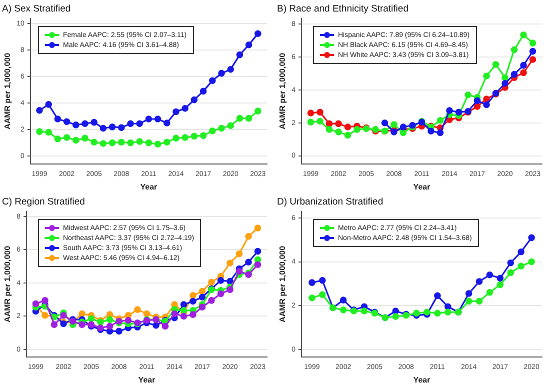  I want to click on chart-title: B) Race and Ethnicity Stratified, so click(342, 8).